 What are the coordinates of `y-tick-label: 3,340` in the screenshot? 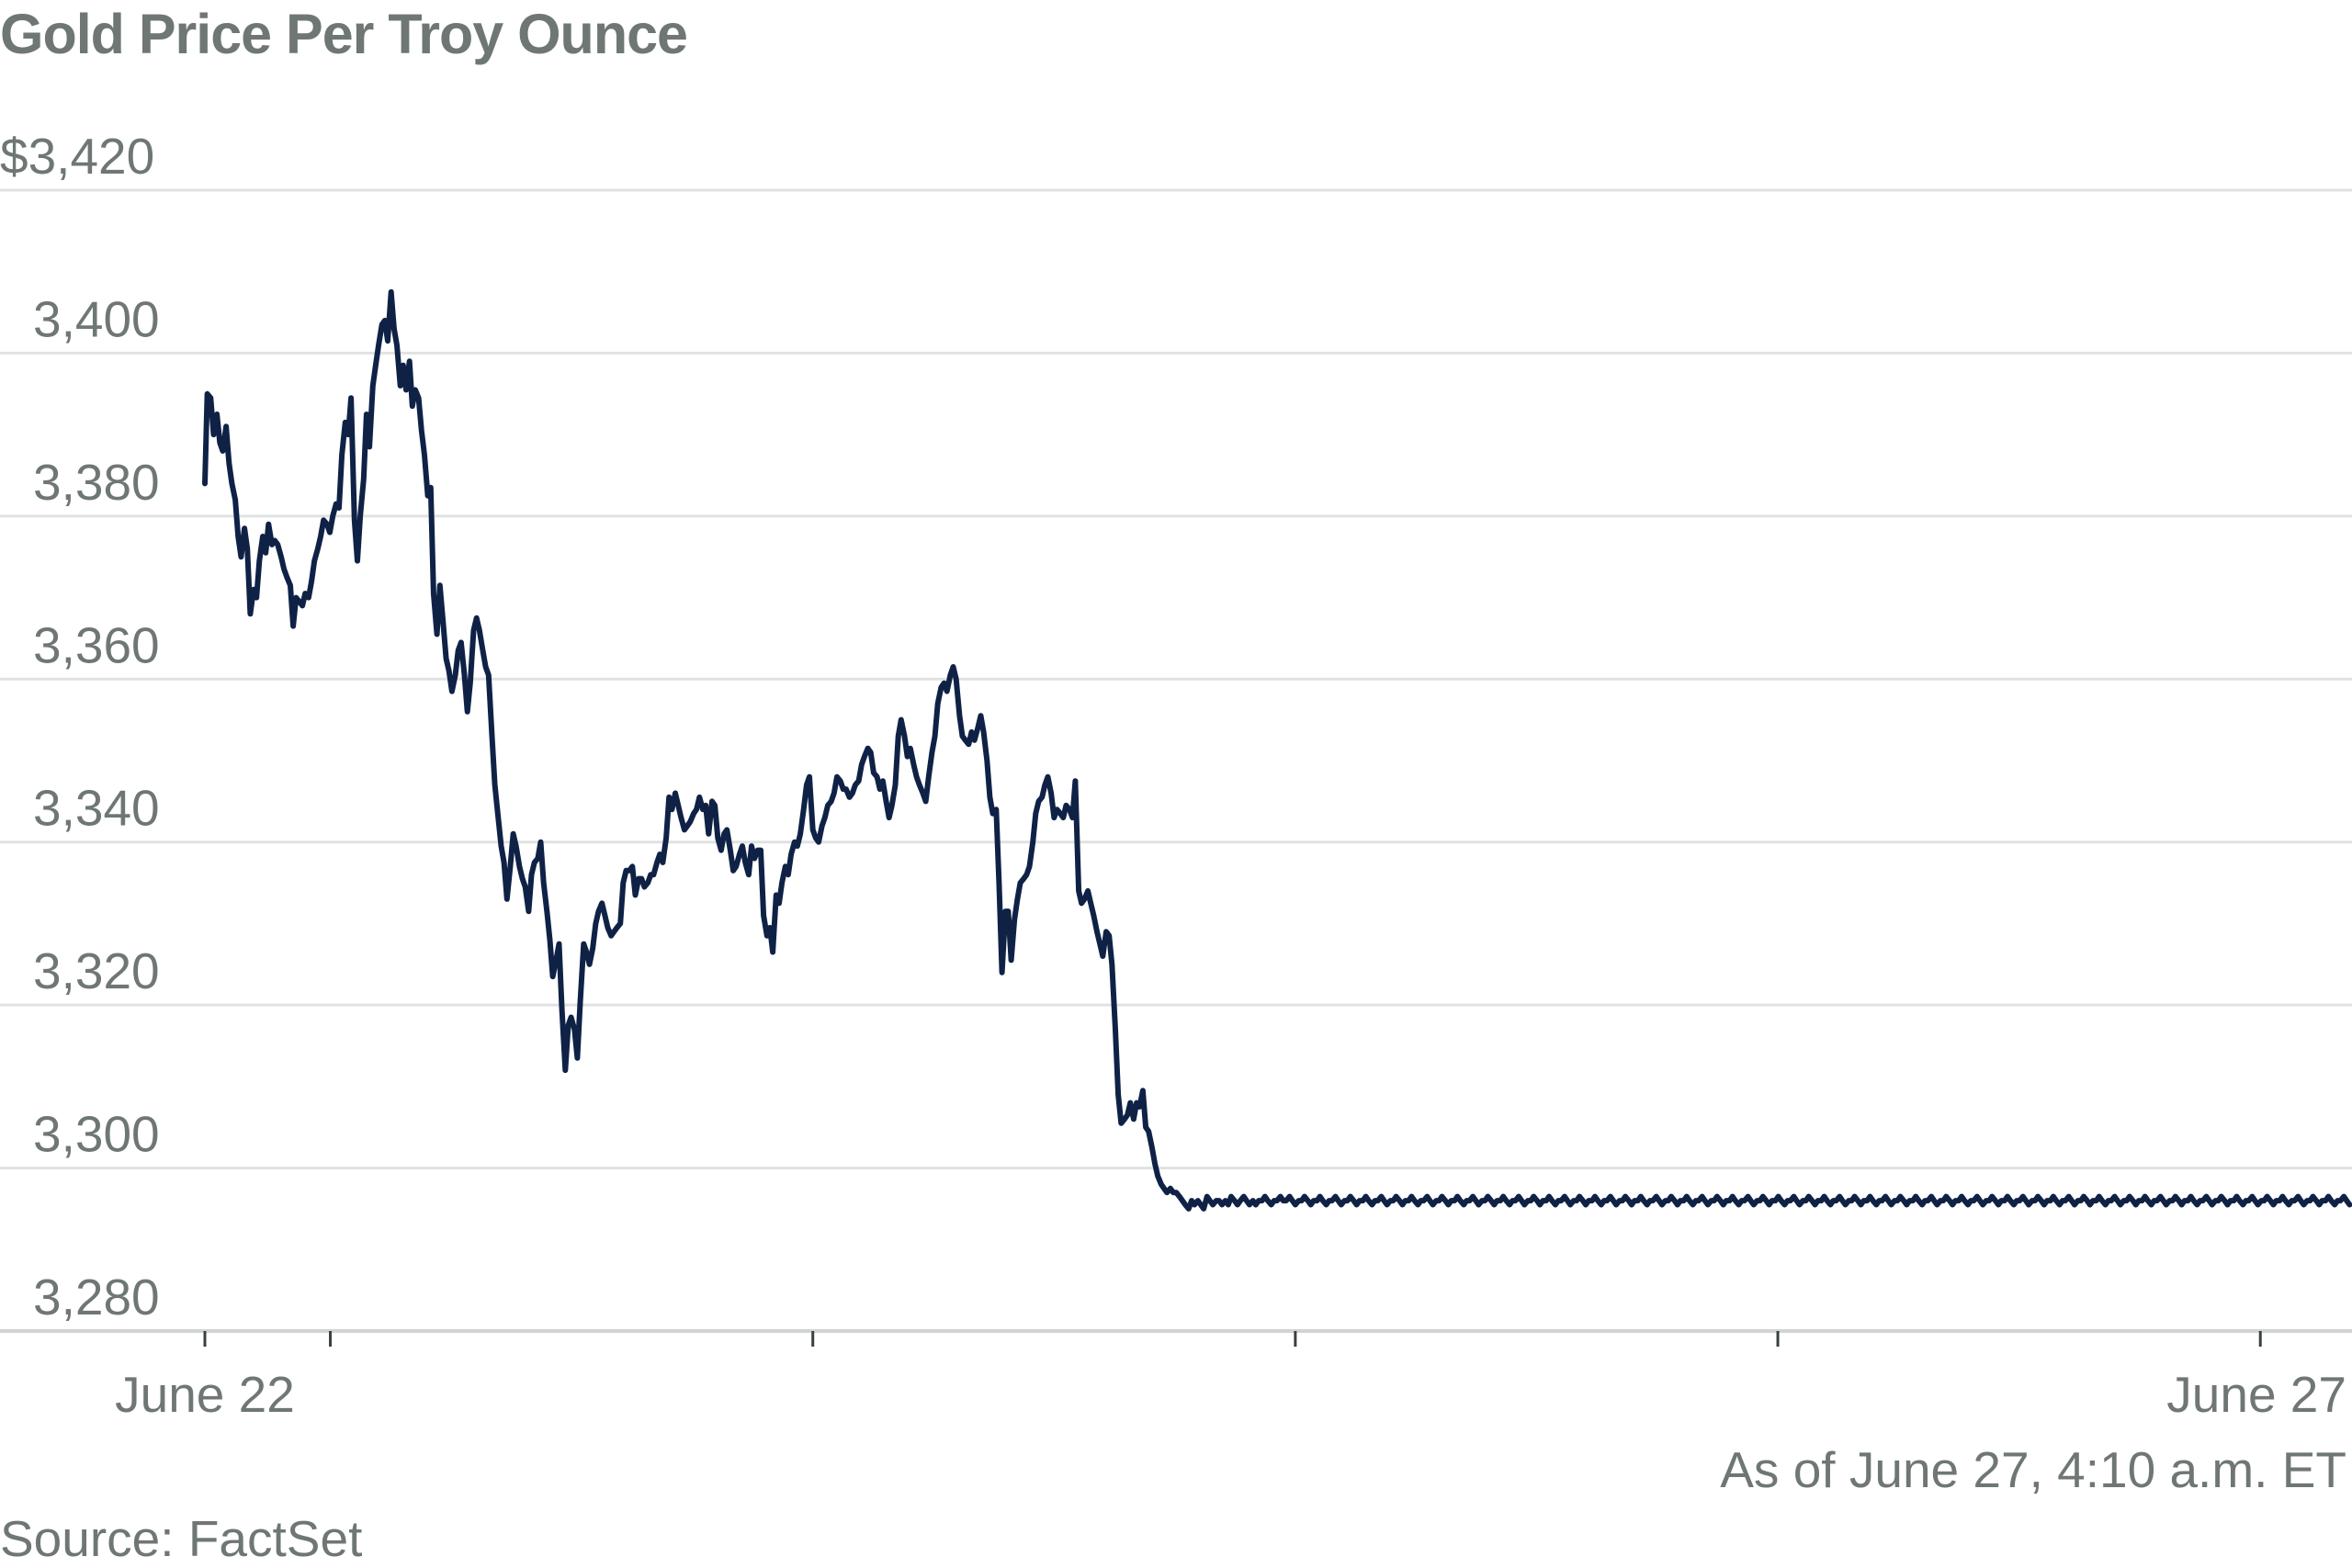 It's located at (96, 808).